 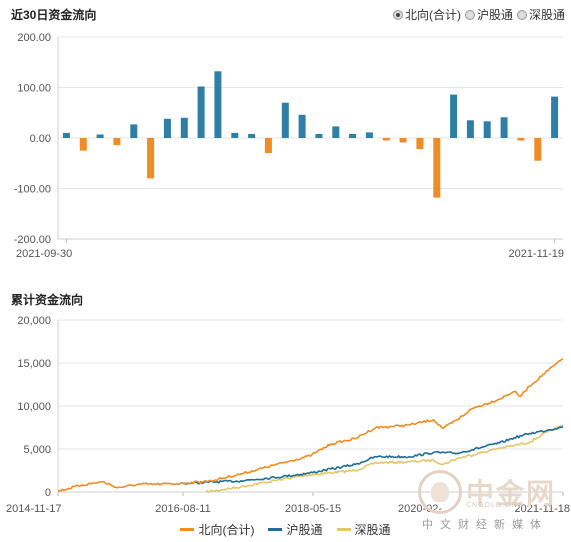 What do you see at coordinates (32, 190) in the screenshot?
I see `bar-y-tick-label: -100.00` at bounding box center [32, 190].